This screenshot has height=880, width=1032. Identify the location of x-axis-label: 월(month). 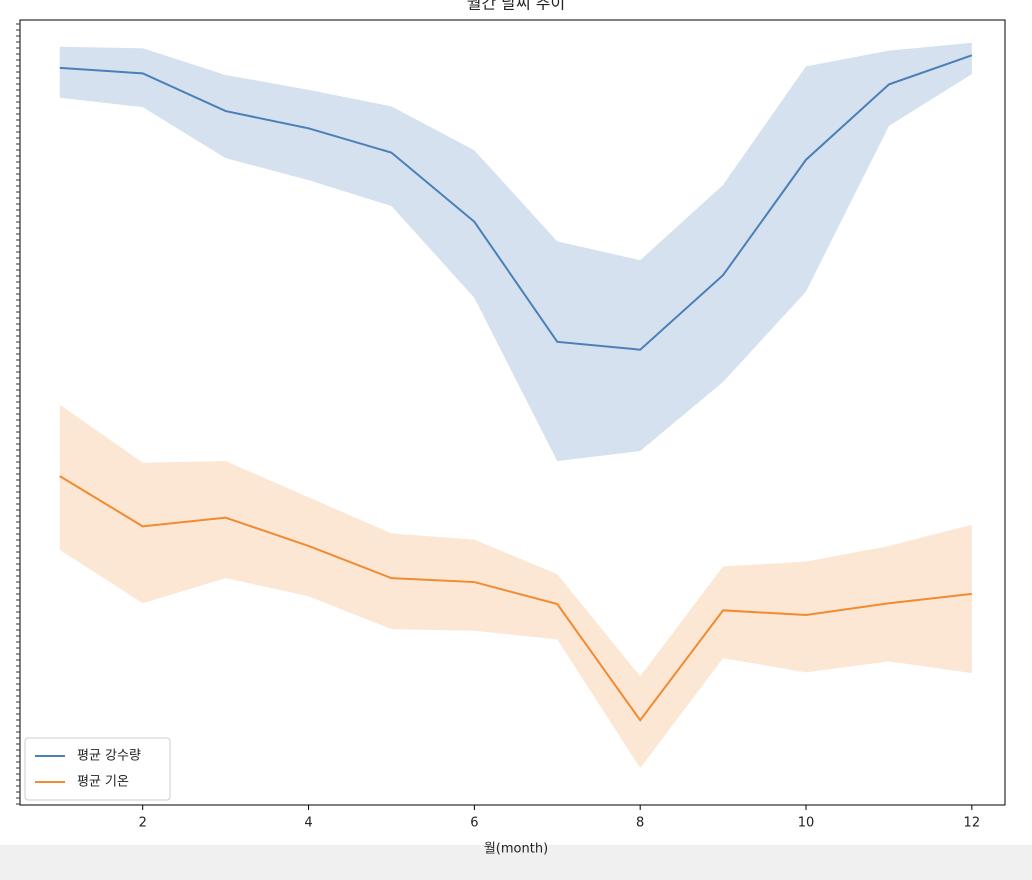
(516, 849).